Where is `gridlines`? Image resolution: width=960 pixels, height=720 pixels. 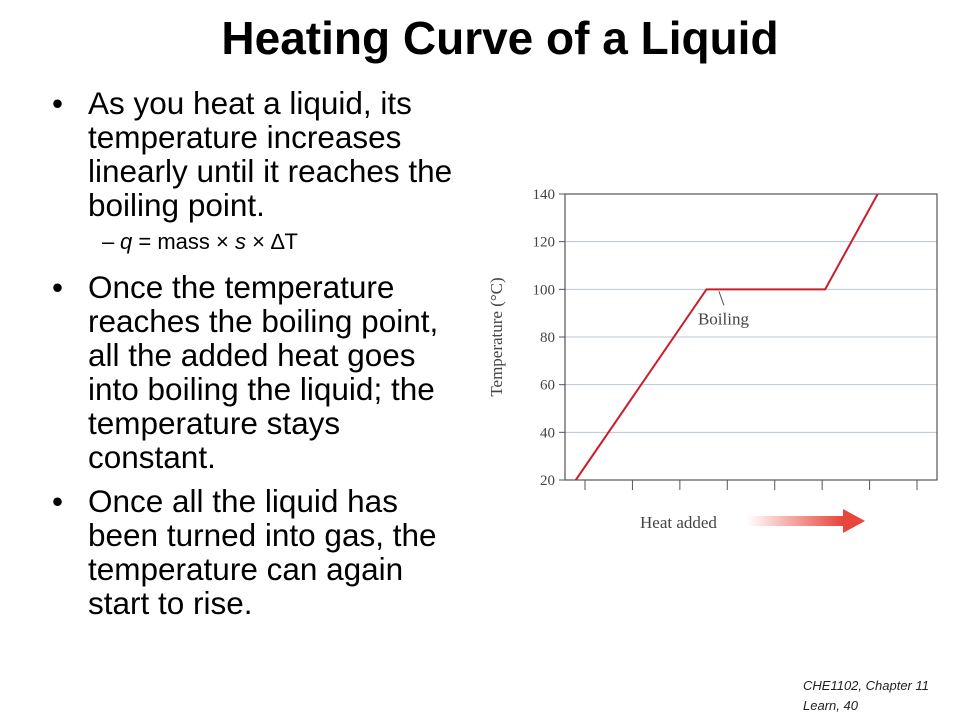
gridlines is located at coordinates (751, 337).